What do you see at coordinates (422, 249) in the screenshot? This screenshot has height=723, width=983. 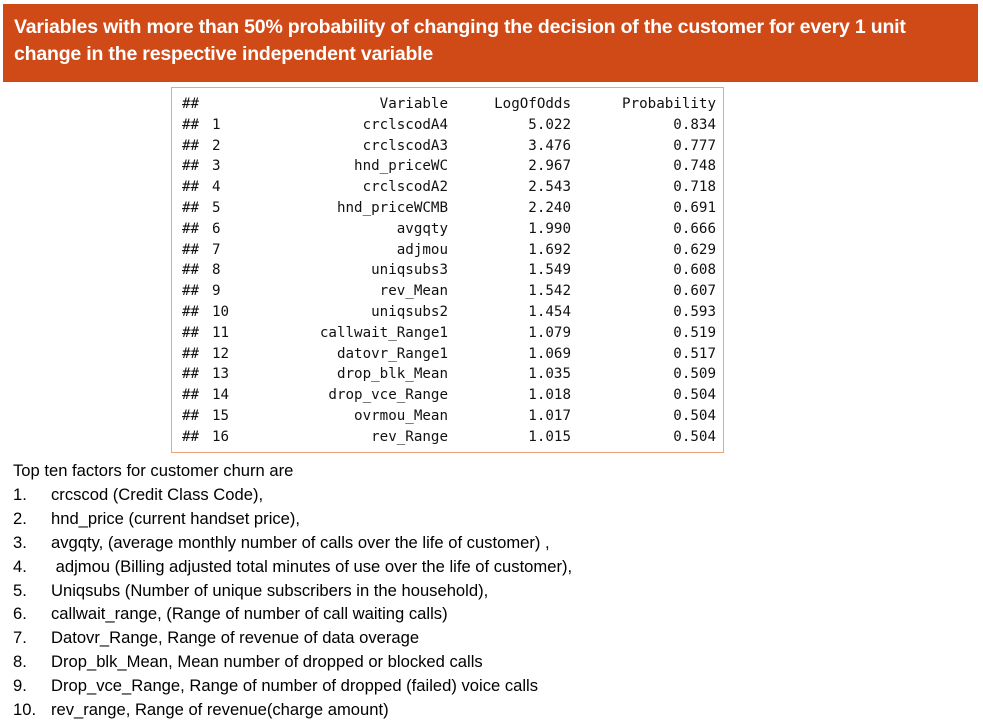 I see `cell-variable: adjmou` at bounding box center [422, 249].